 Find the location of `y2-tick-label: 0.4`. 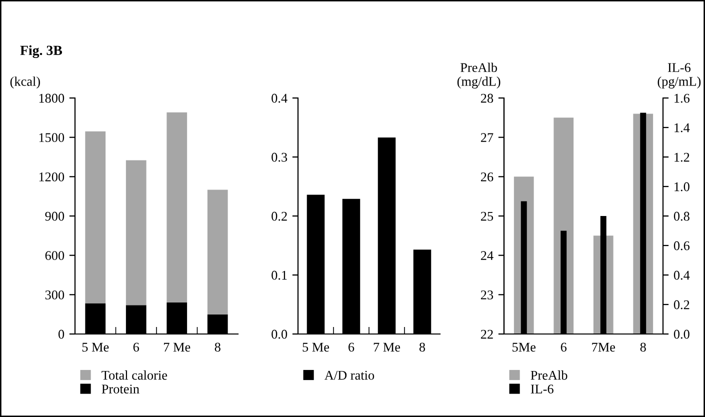

y2-tick-label: 0.4 is located at coordinates (682, 275).